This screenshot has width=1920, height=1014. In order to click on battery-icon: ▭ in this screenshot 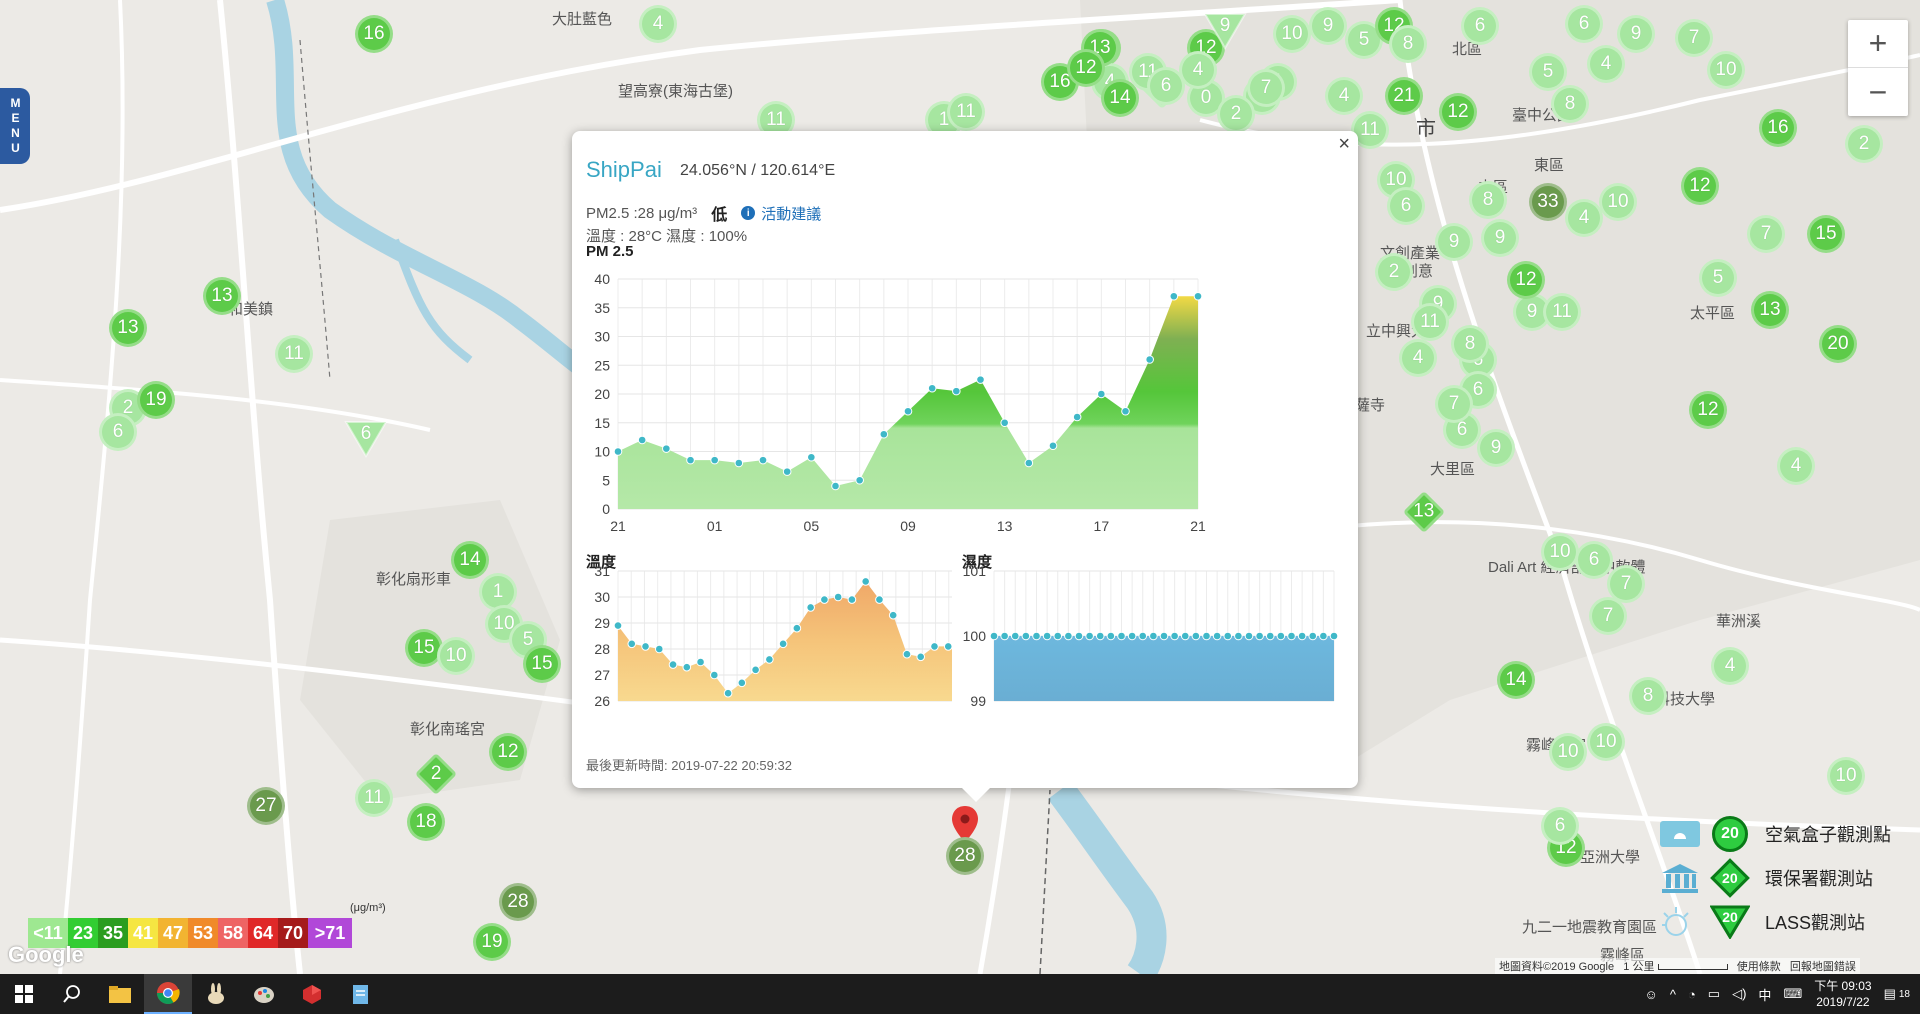, I will do `click(1714, 993)`.